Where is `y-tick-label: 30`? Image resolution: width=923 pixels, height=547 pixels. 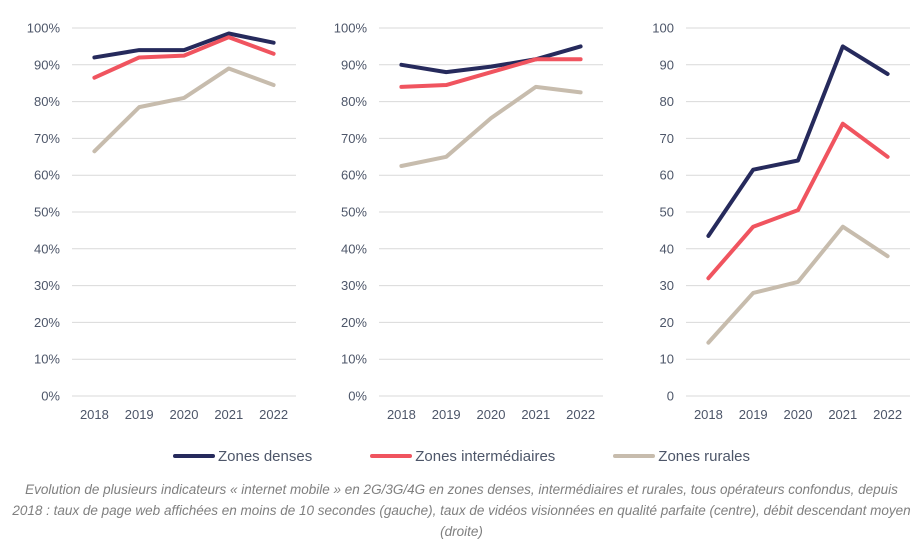 y-tick-label: 30 is located at coordinates (667, 285).